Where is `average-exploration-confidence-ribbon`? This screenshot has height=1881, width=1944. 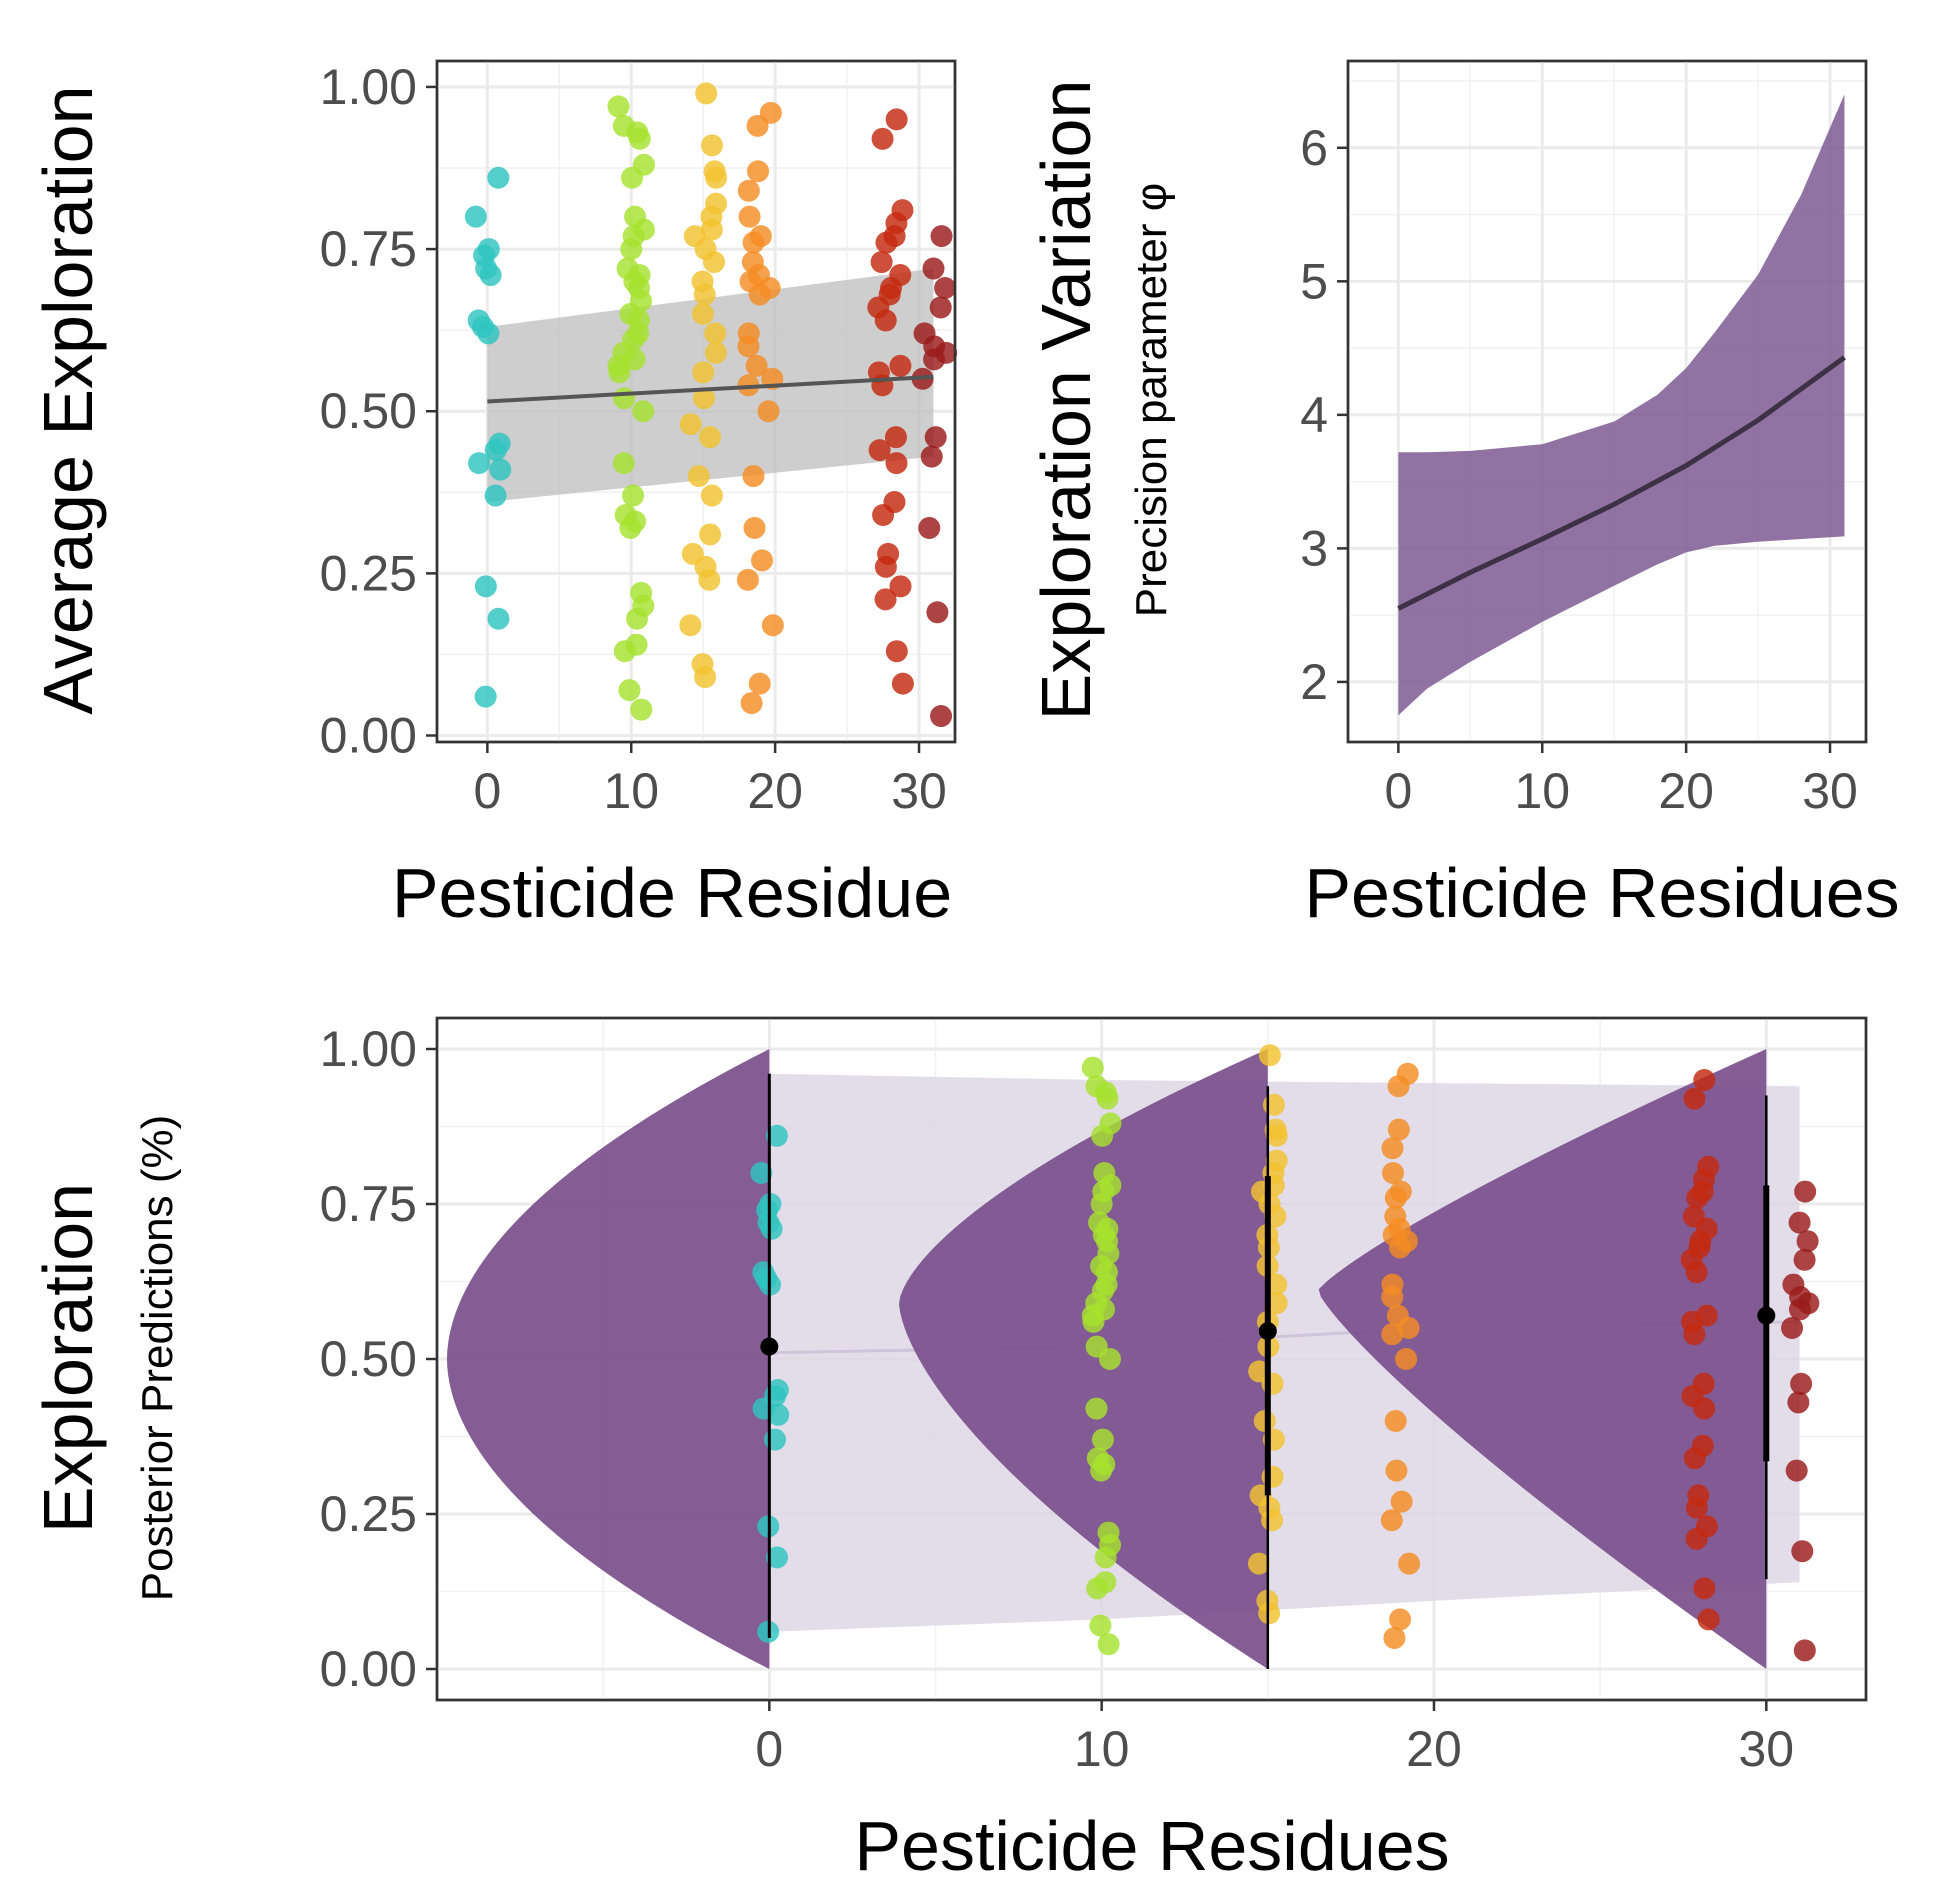 average-exploration-confidence-ribbon is located at coordinates (710, 385).